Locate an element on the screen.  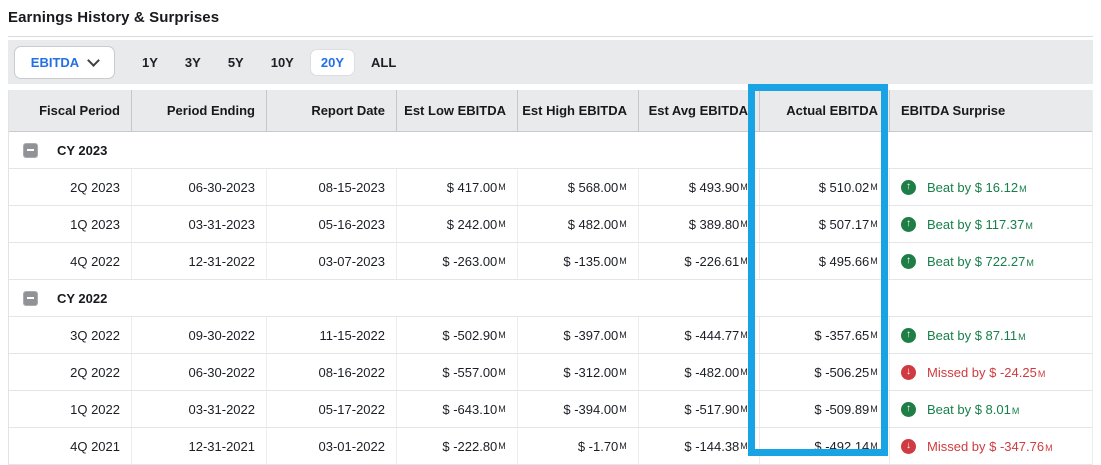
actual-ebitda-cell: $ -506.25 M is located at coordinates (824, 372).